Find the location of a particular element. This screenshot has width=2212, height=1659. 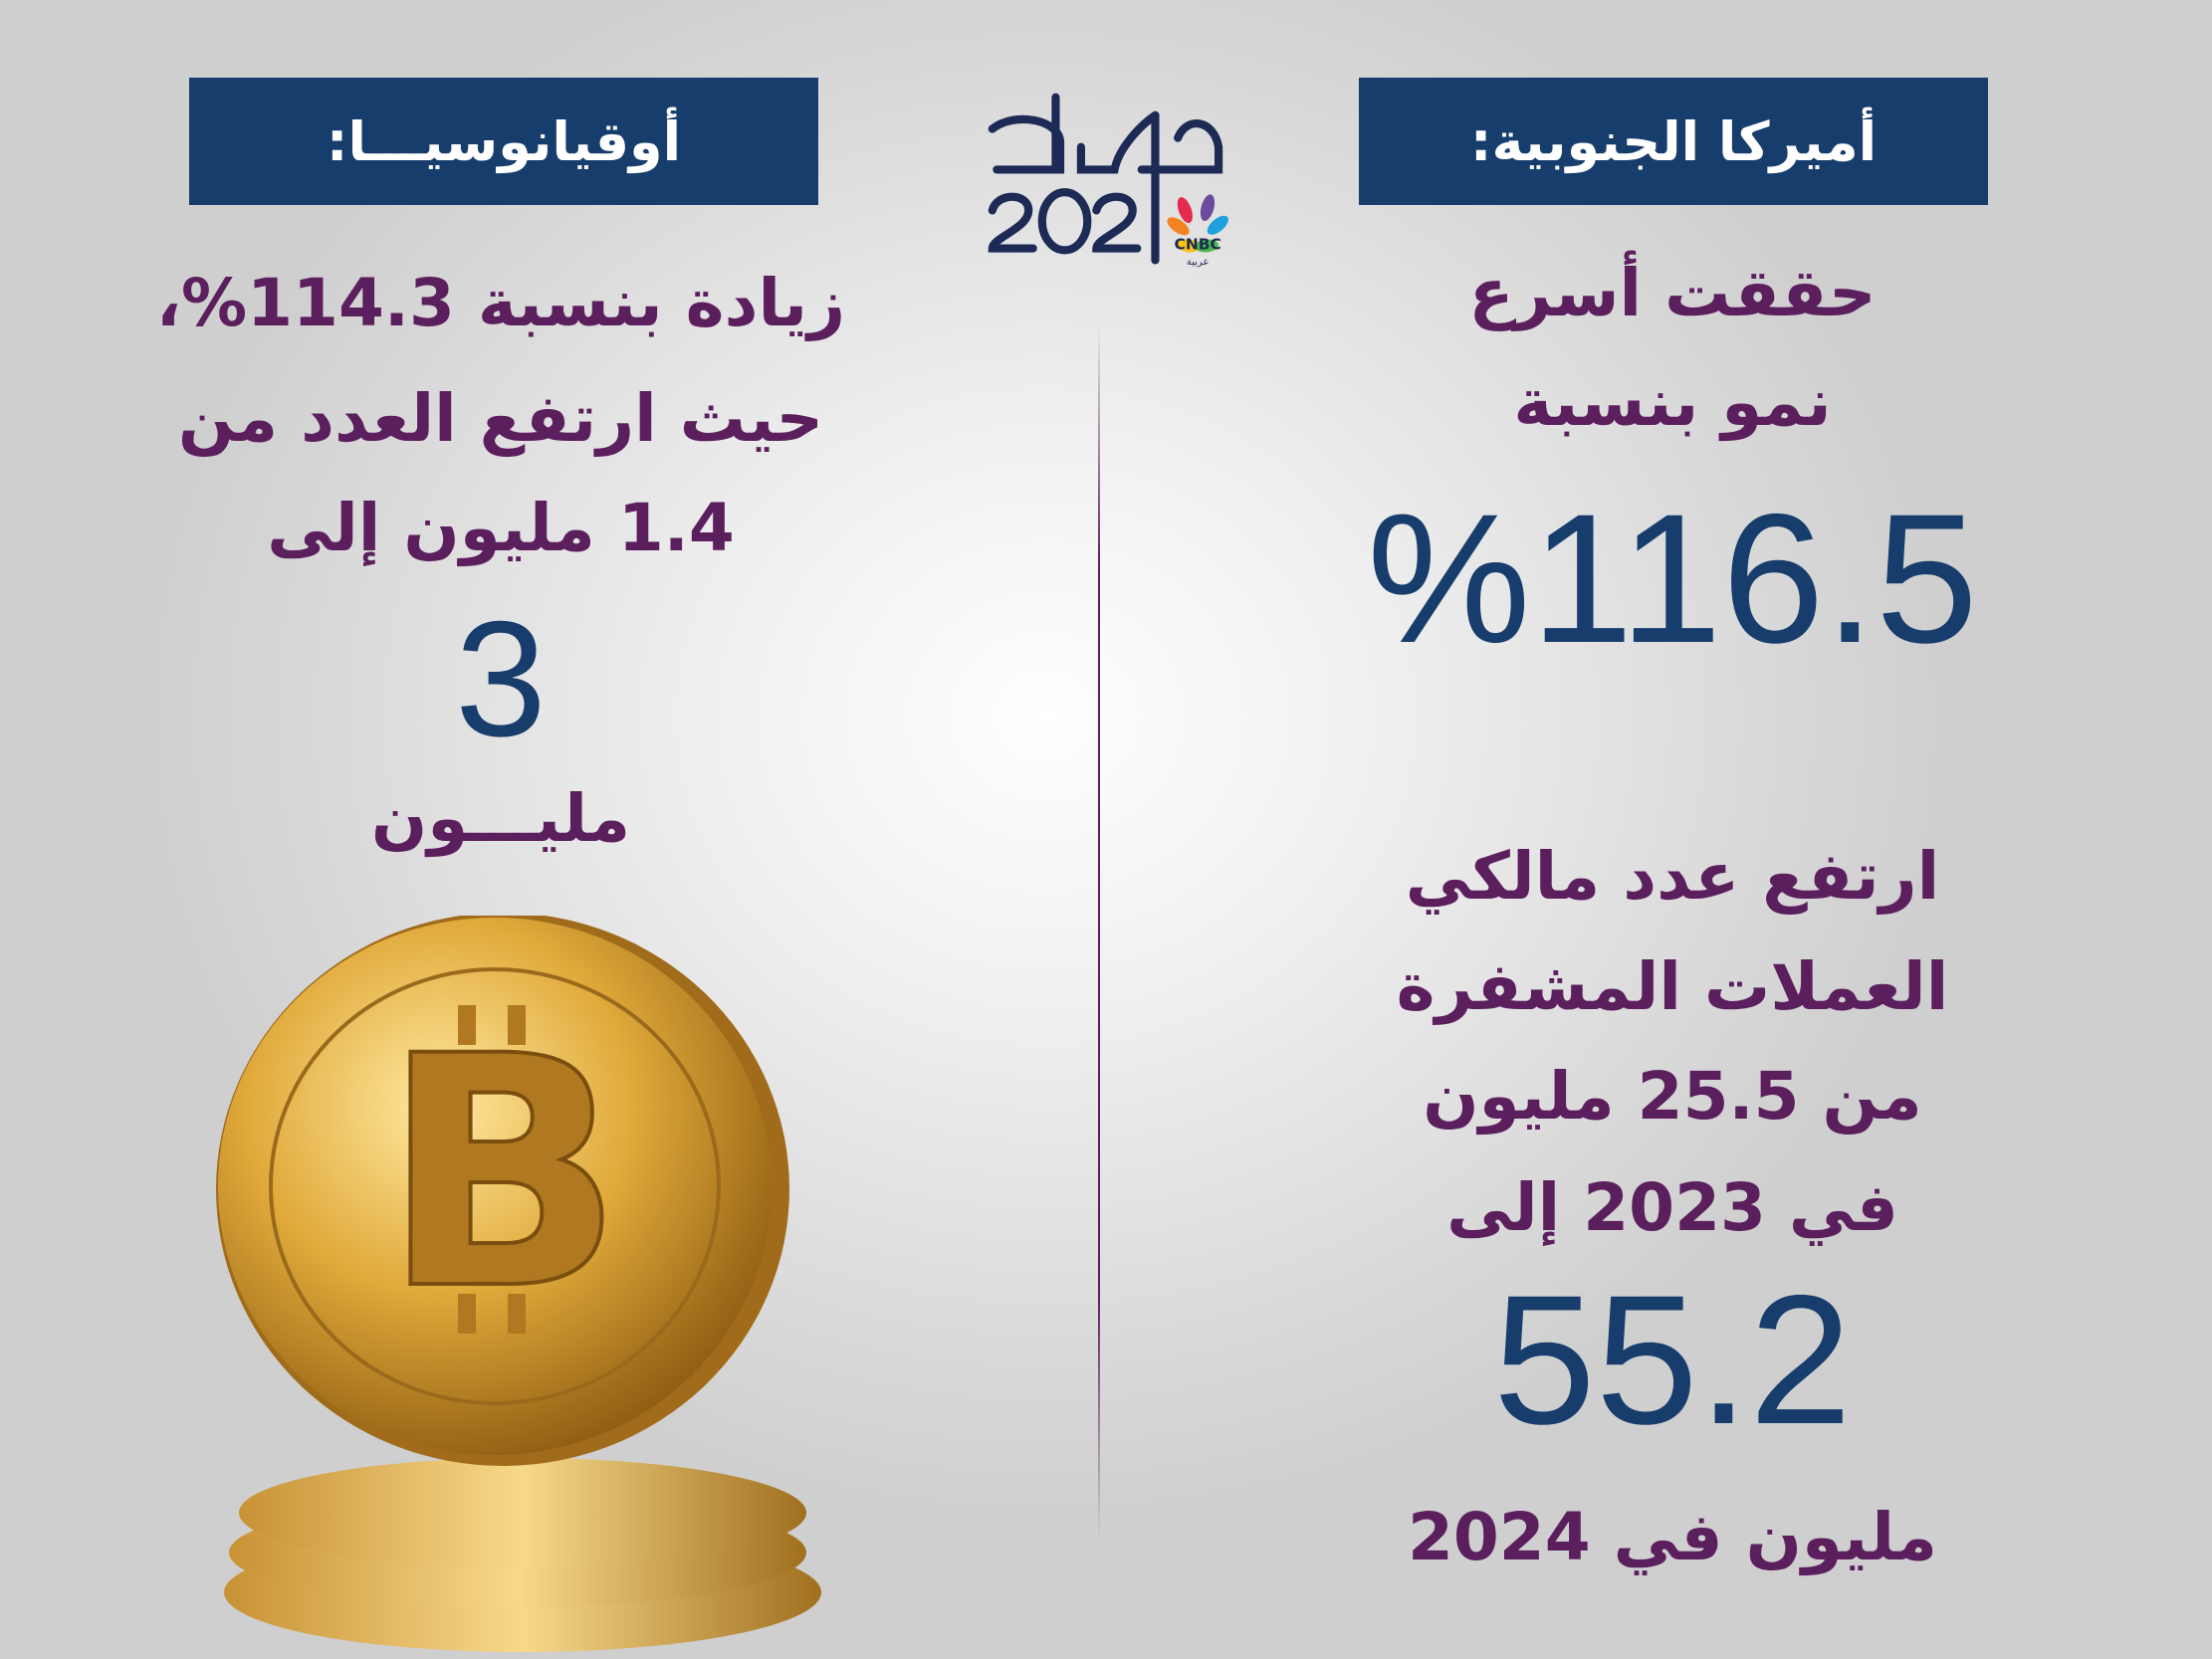

south-america-line-6: في 2023 إلى is located at coordinates (1672, 1207).